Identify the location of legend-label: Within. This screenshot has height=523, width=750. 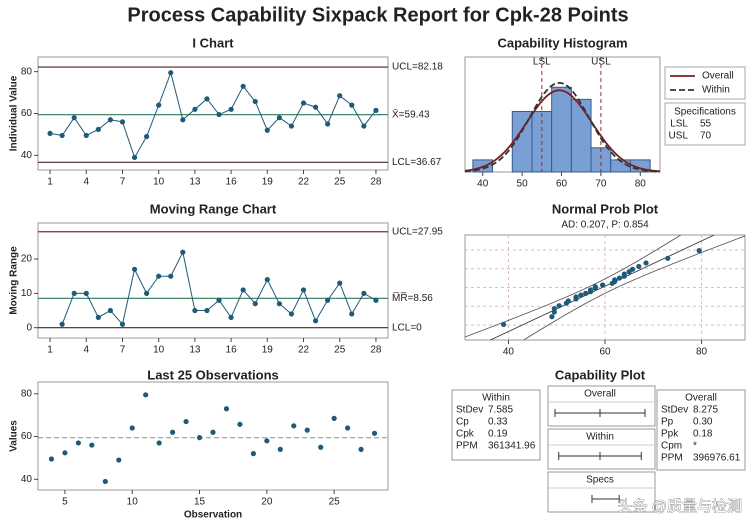
(716, 90).